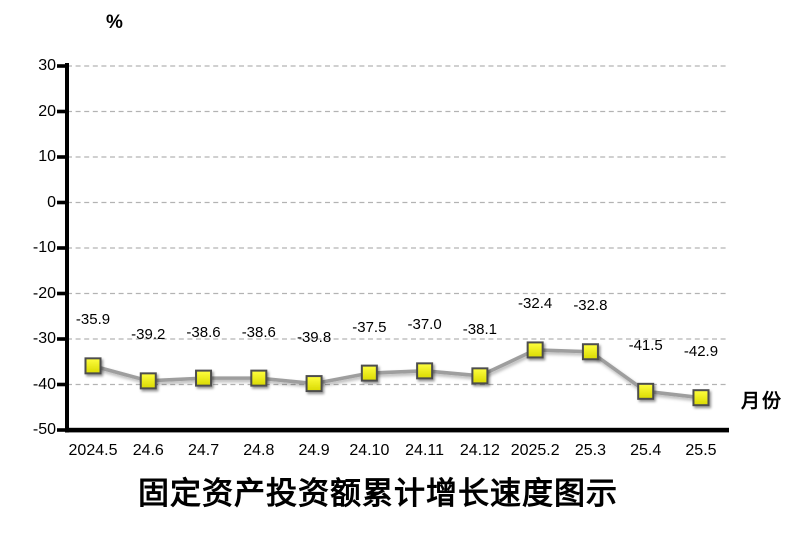 The image size is (790, 538). Describe the element at coordinates (701, 450) in the screenshot. I see `x-axis-category-label: 25.5` at that location.